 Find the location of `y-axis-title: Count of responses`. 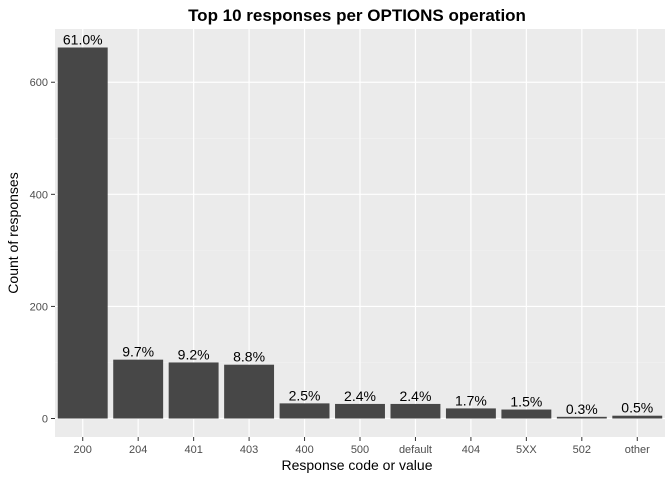

y-axis-title: Count of responses is located at coordinates (13, 232).